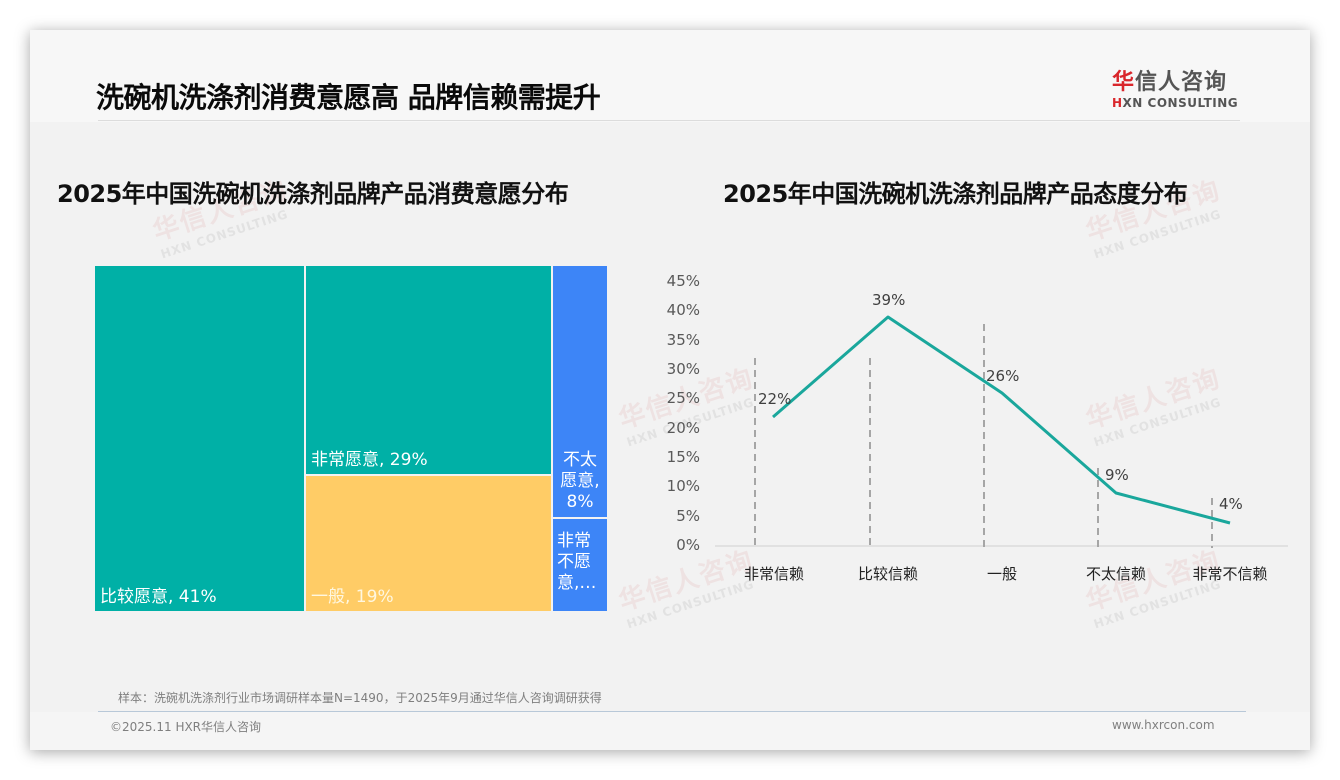 This screenshot has width=1340, height=780. I want to click on line-chart-title: 2025年中国洗碗机洗涤剂品牌产品态度分布, so click(955, 194).